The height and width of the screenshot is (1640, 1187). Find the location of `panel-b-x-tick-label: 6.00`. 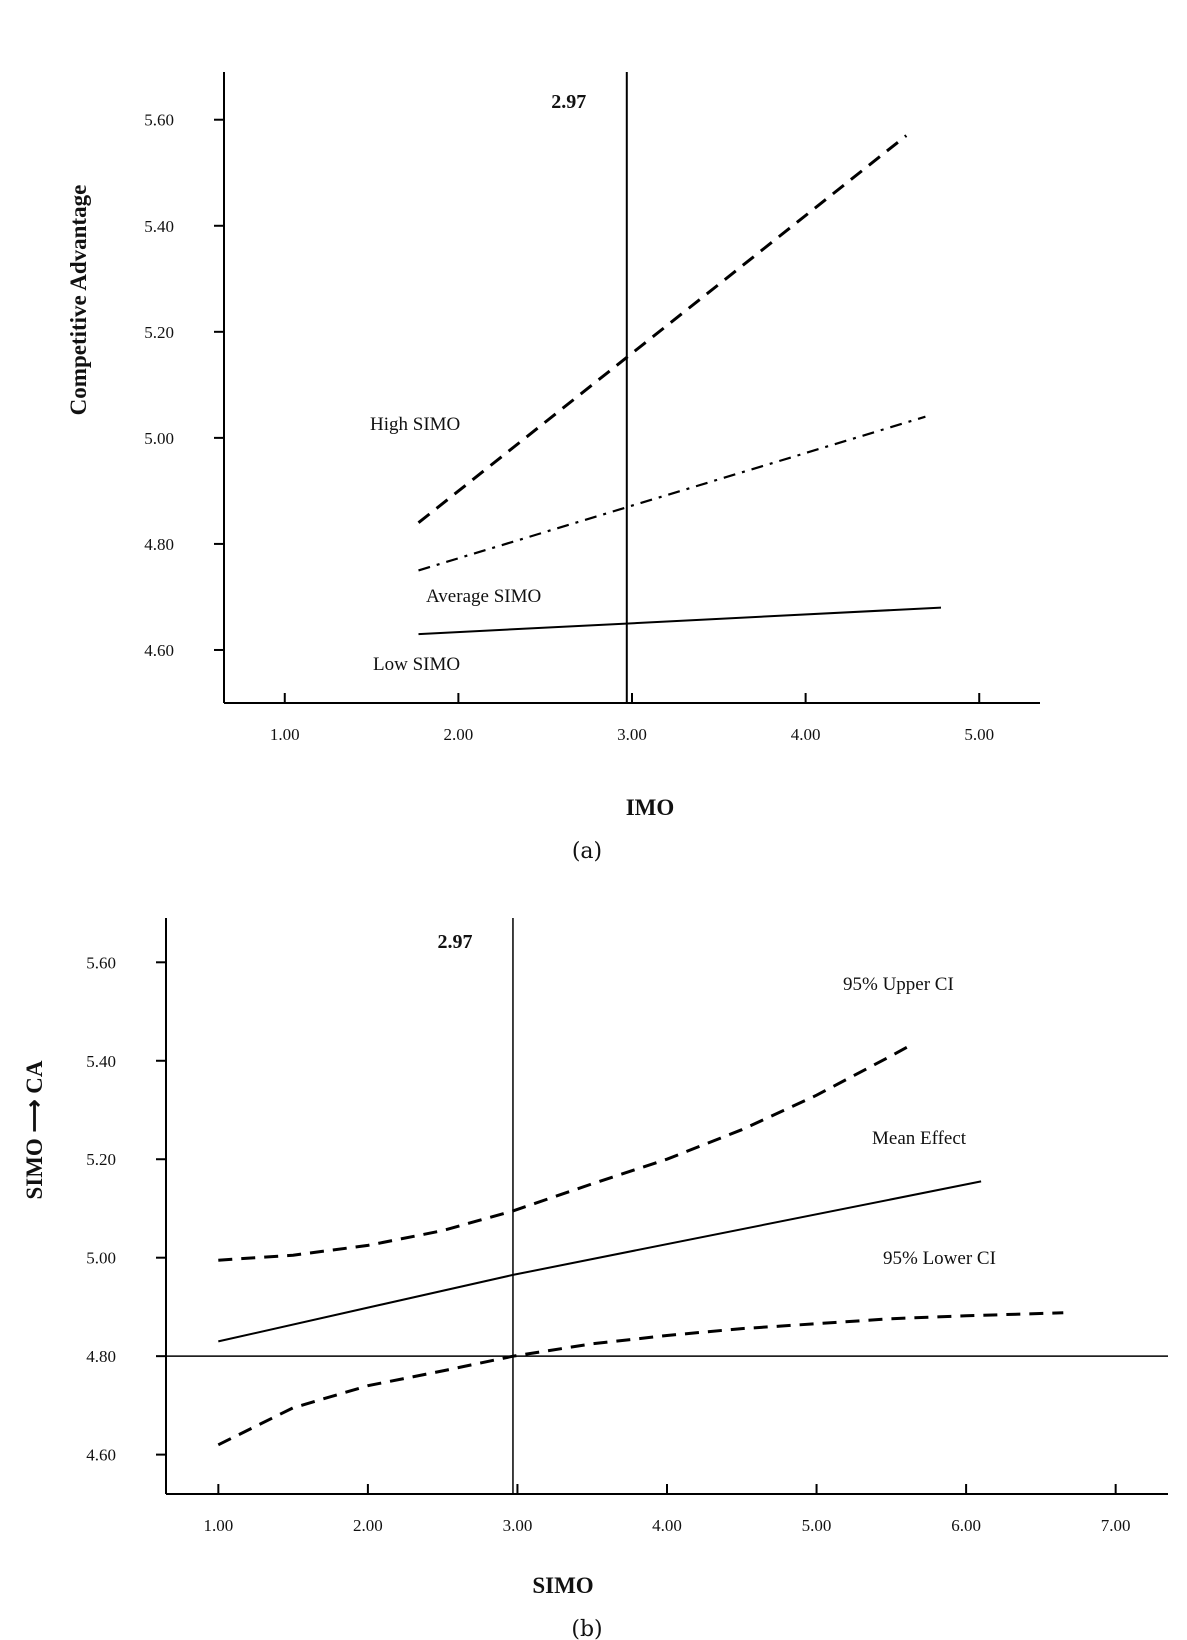

panel-b-x-tick-label: 6.00 is located at coordinates (966, 1525).